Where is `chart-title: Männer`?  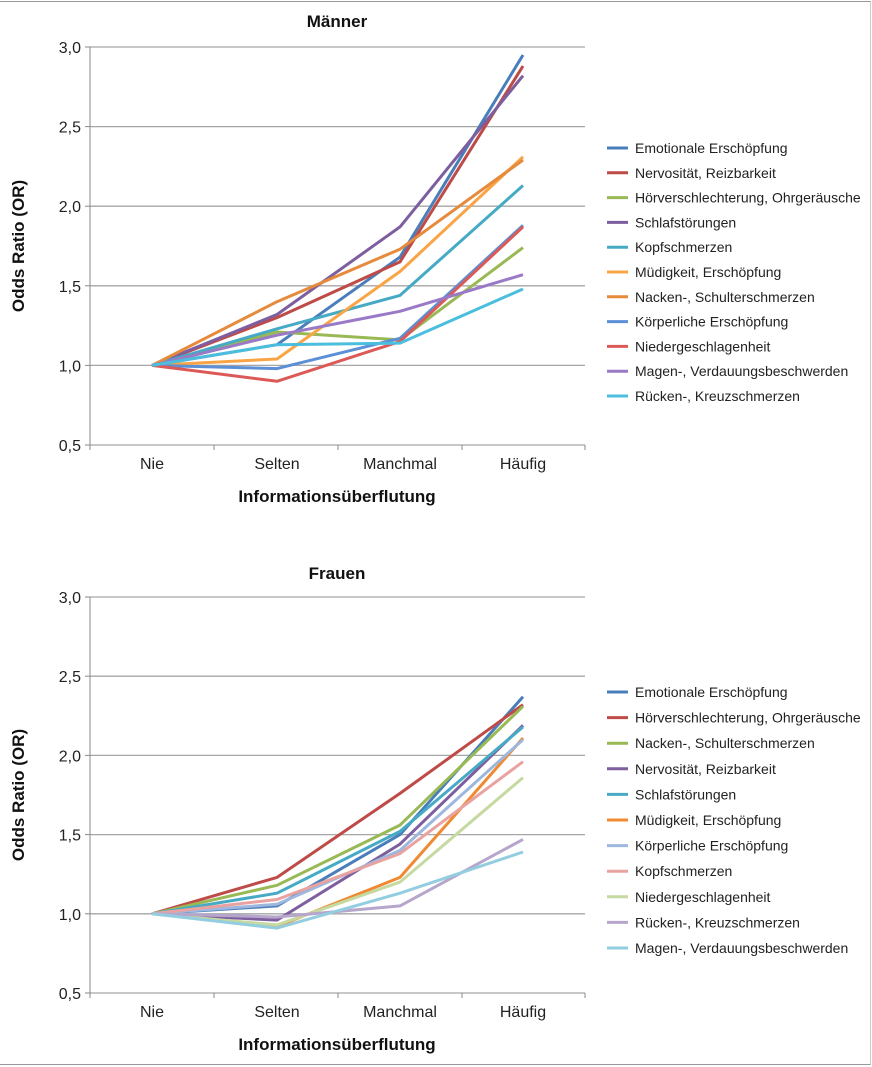 chart-title: Männer is located at coordinates (337, 21).